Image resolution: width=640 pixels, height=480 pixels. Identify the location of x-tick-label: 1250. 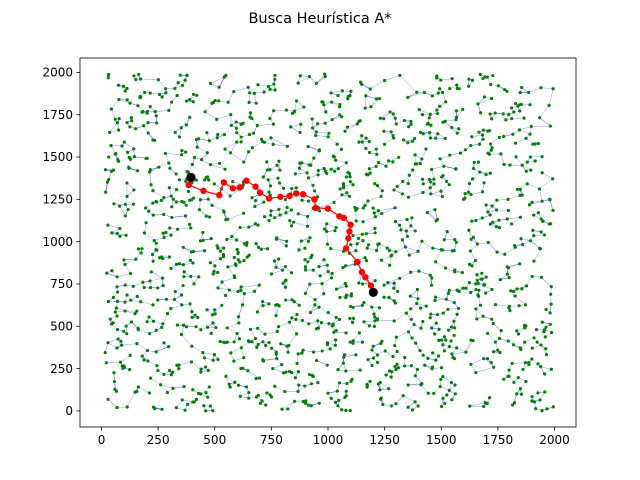
(384, 440).